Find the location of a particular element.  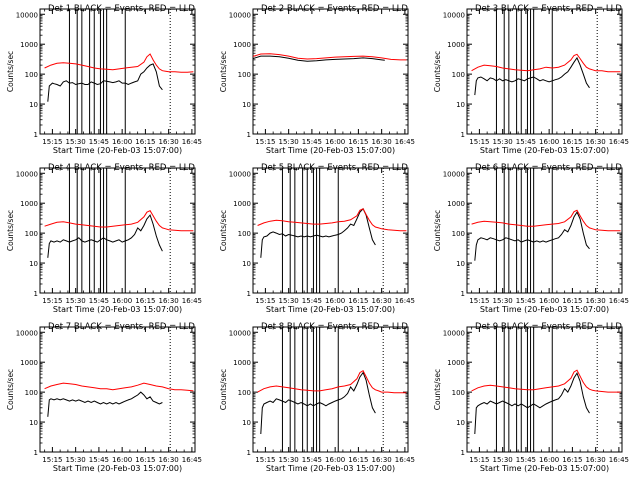

panel-4-frame is located at coordinates (117, 230).